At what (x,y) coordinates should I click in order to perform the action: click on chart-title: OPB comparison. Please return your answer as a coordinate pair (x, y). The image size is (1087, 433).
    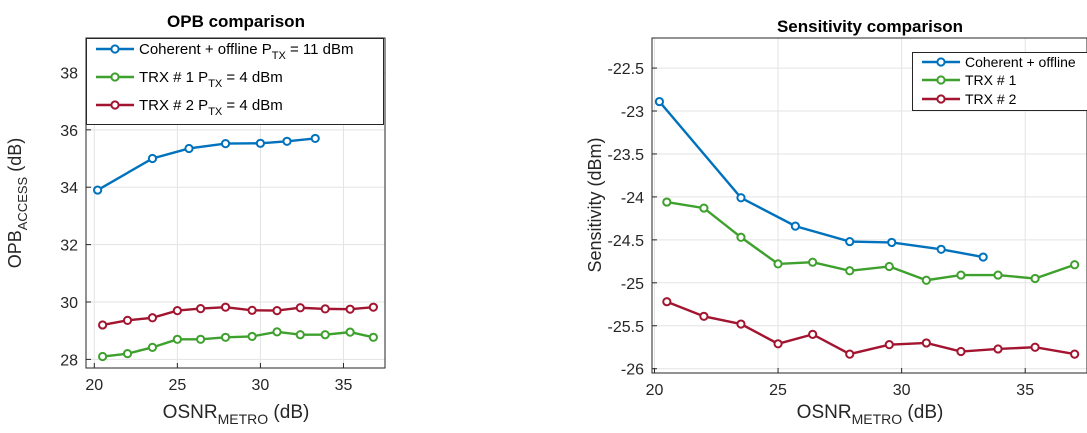
    Looking at the image, I should click on (236, 21).